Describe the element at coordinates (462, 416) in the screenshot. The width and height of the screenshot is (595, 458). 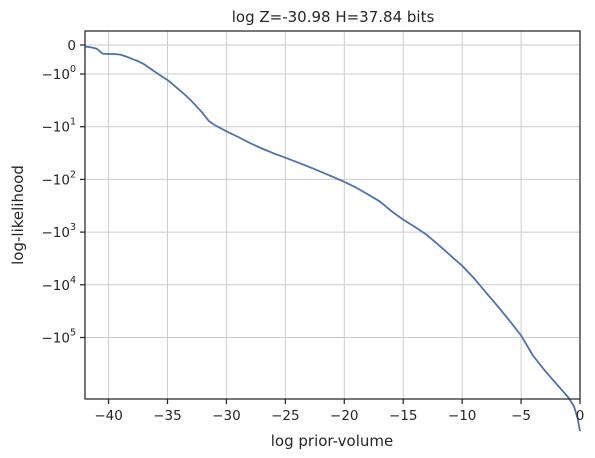
I see `x-tick-label: −10` at that location.